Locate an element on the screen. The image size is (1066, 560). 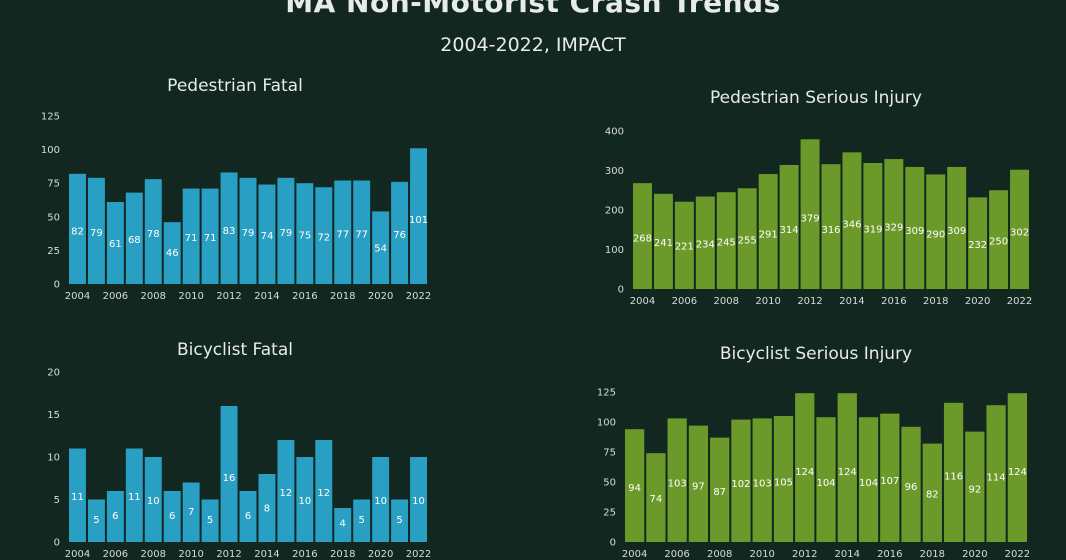
bar-value-label: 87 is located at coordinates (719, 492).